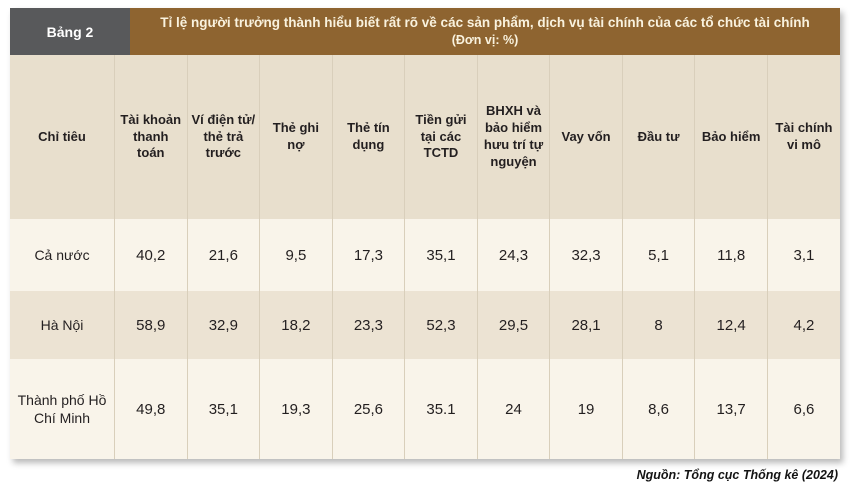 The height and width of the screenshot is (490, 850). Describe the element at coordinates (731, 409) in the screenshot. I see `data-cell: 13,7` at that location.